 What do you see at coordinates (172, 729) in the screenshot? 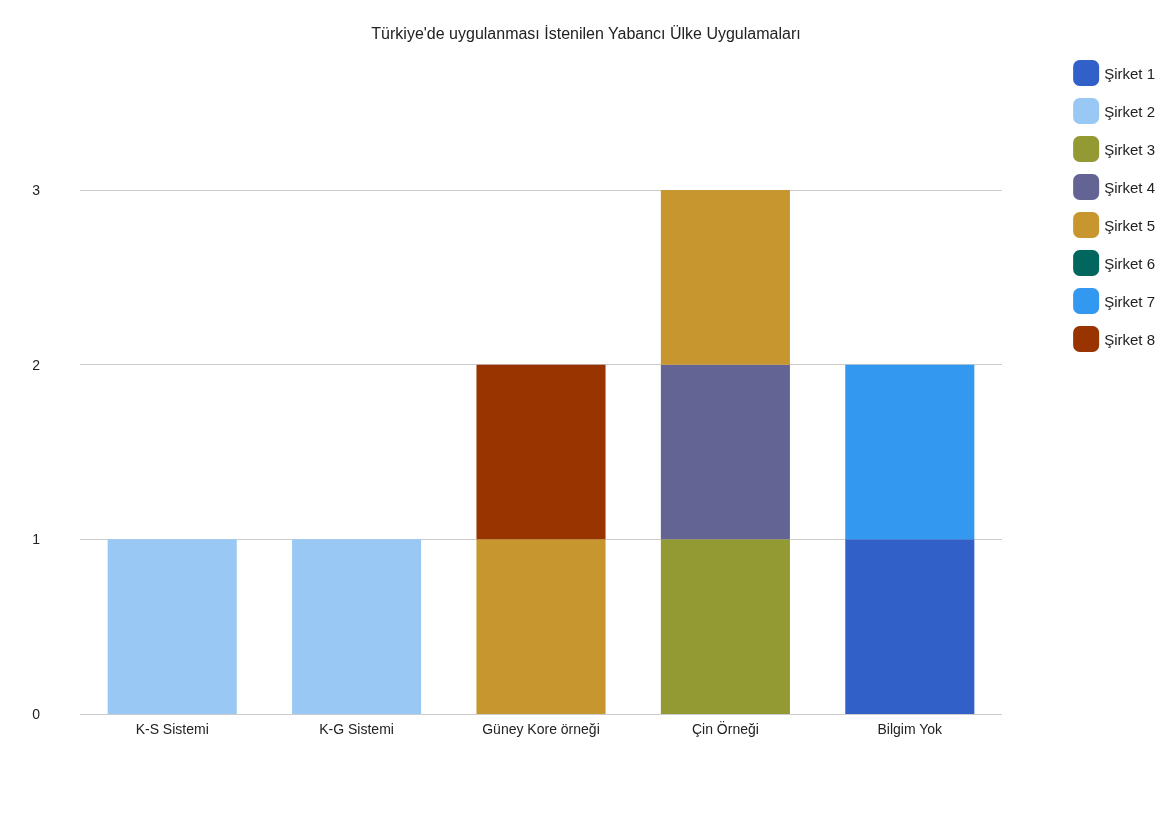
I see `x-tick-label: K-S Sistemi` at bounding box center [172, 729].